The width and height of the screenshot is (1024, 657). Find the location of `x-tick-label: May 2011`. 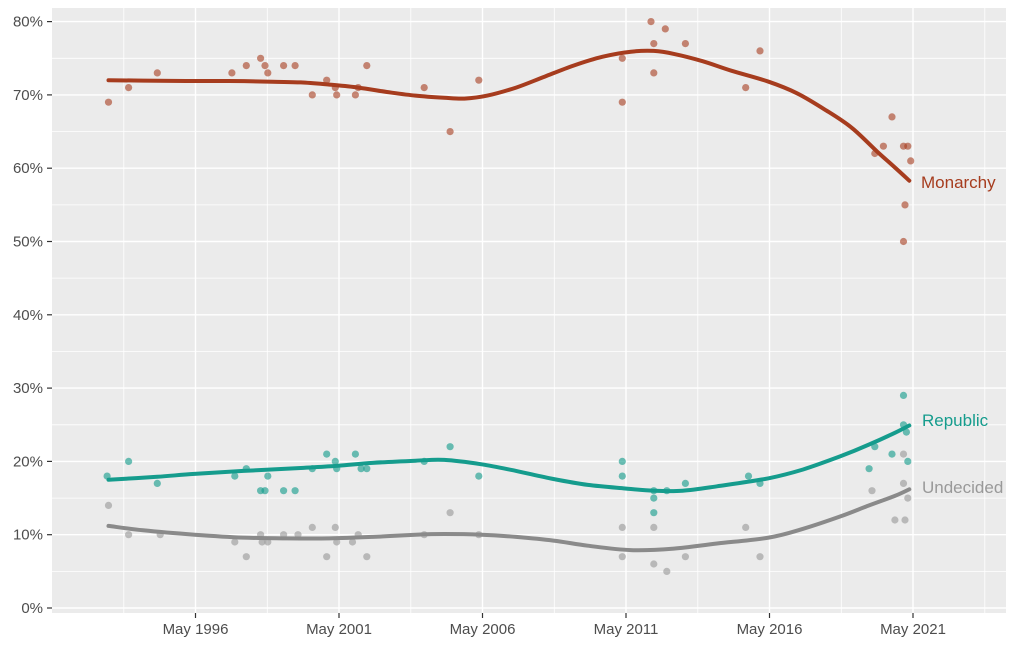

x-tick-label: May 2011 is located at coordinates (626, 629).